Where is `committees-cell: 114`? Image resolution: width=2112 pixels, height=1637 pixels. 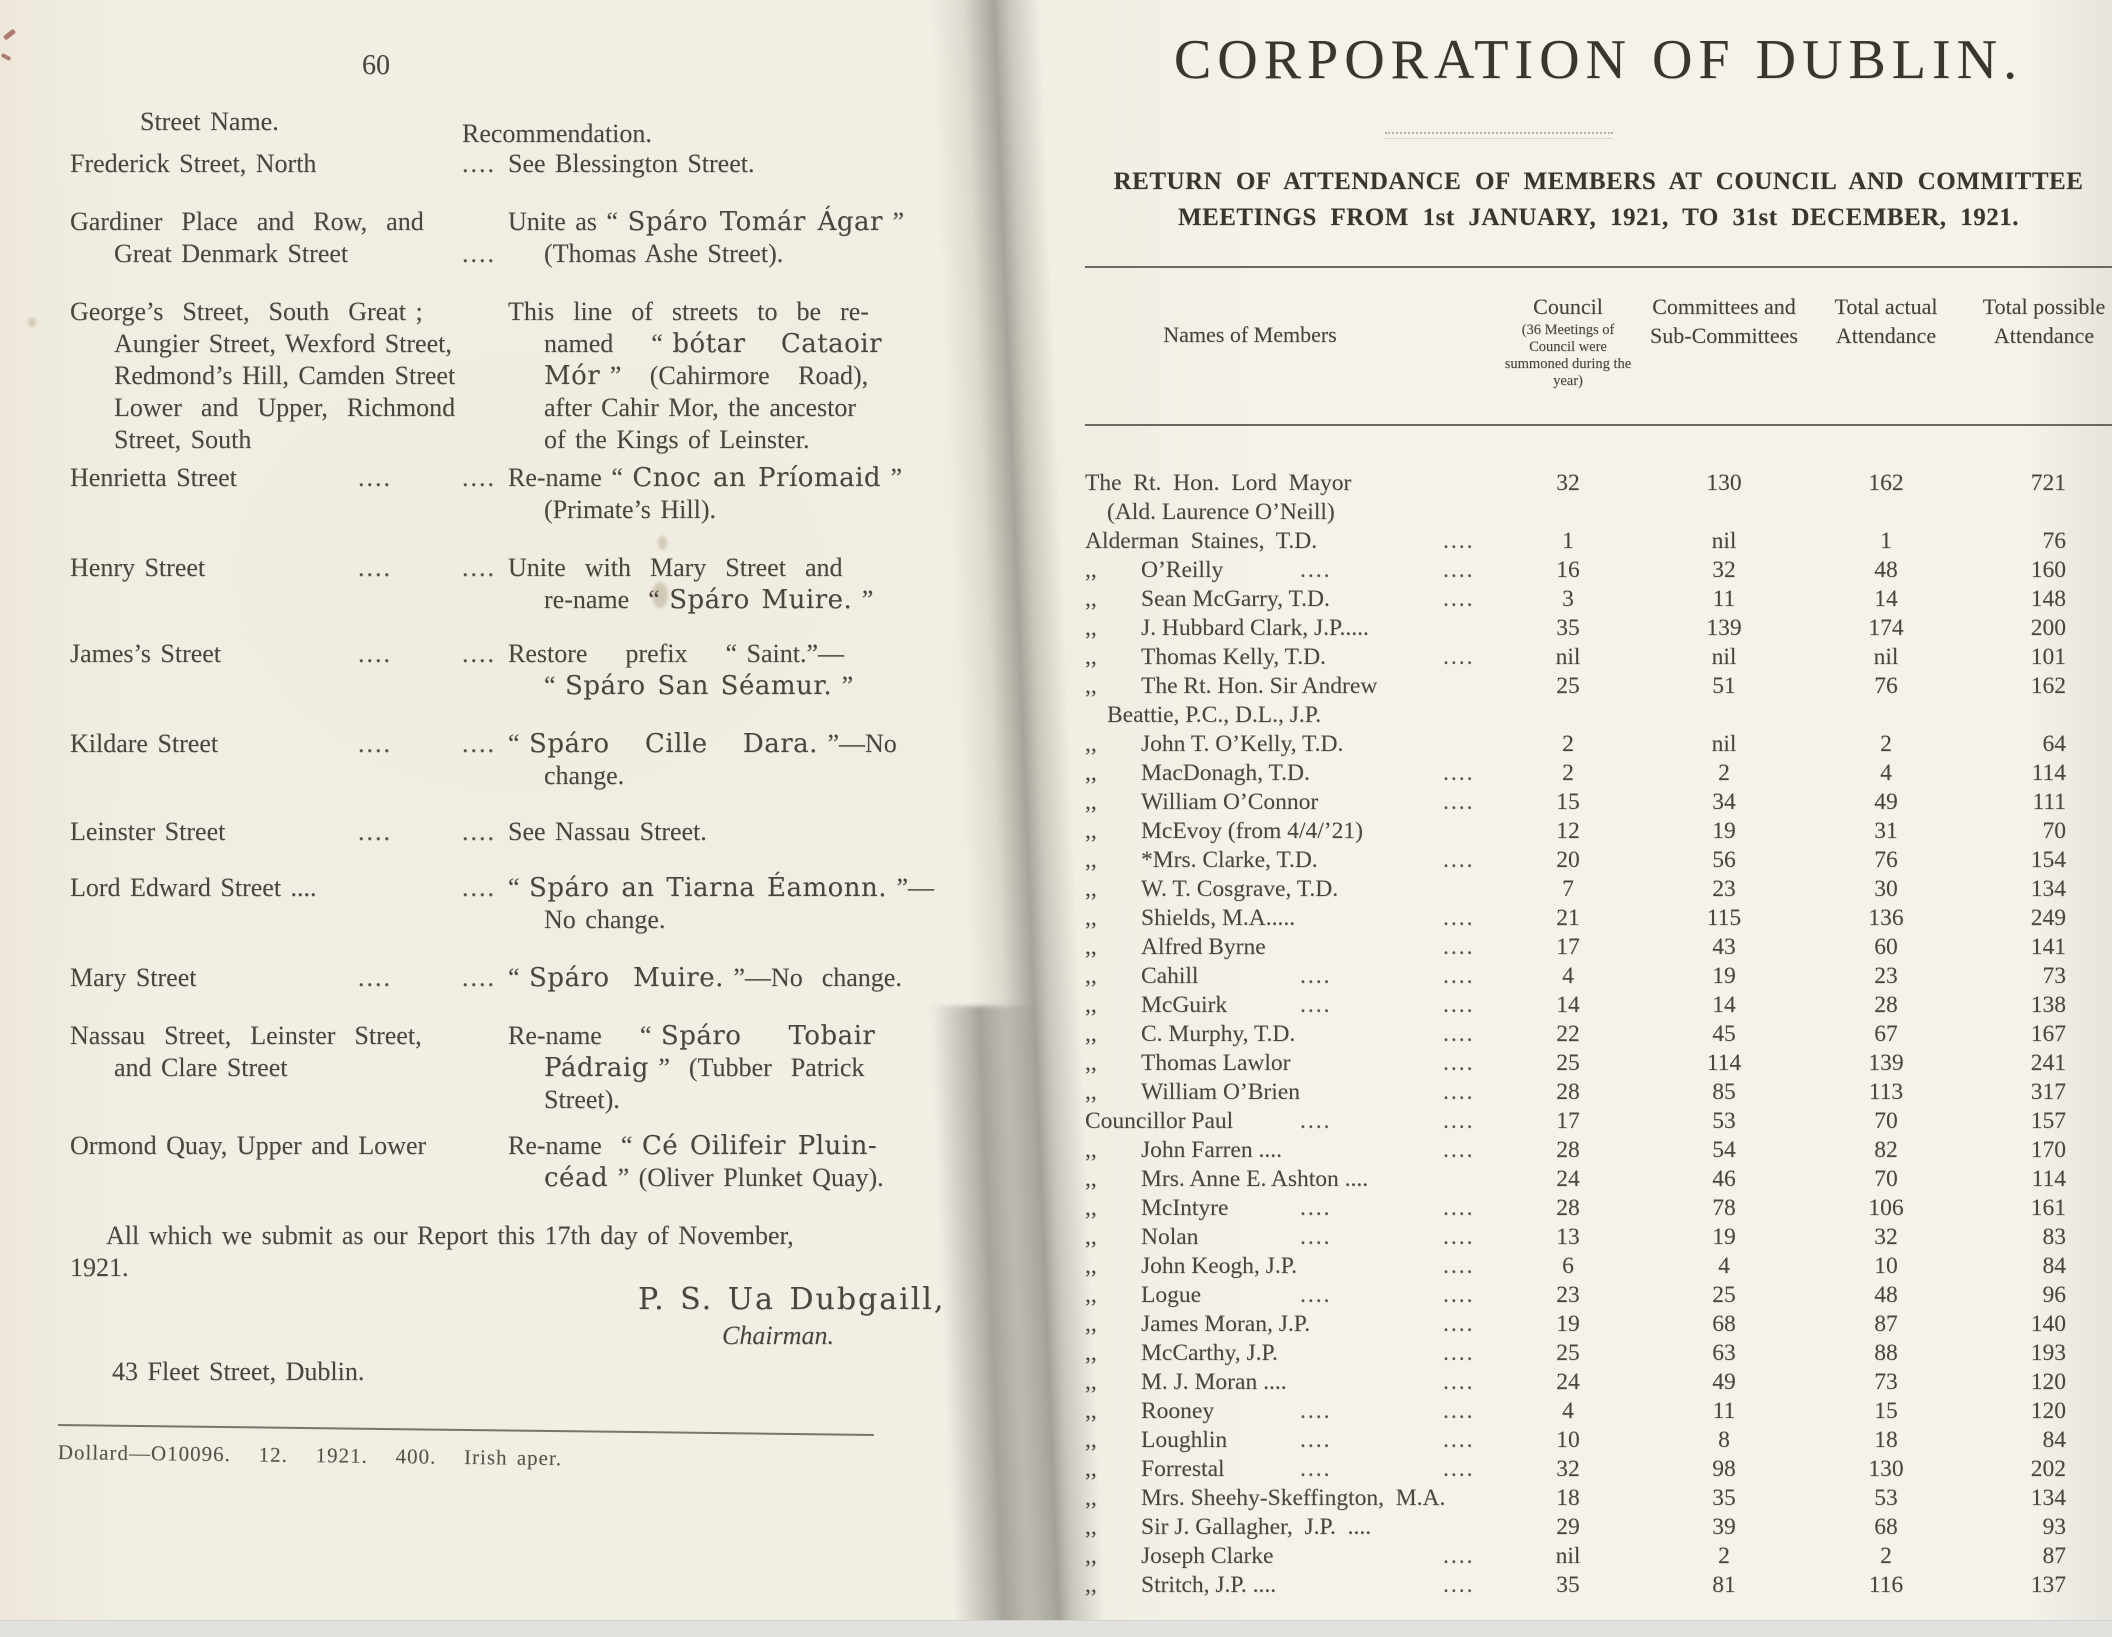
committees-cell: 114 is located at coordinates (1724, 1063).